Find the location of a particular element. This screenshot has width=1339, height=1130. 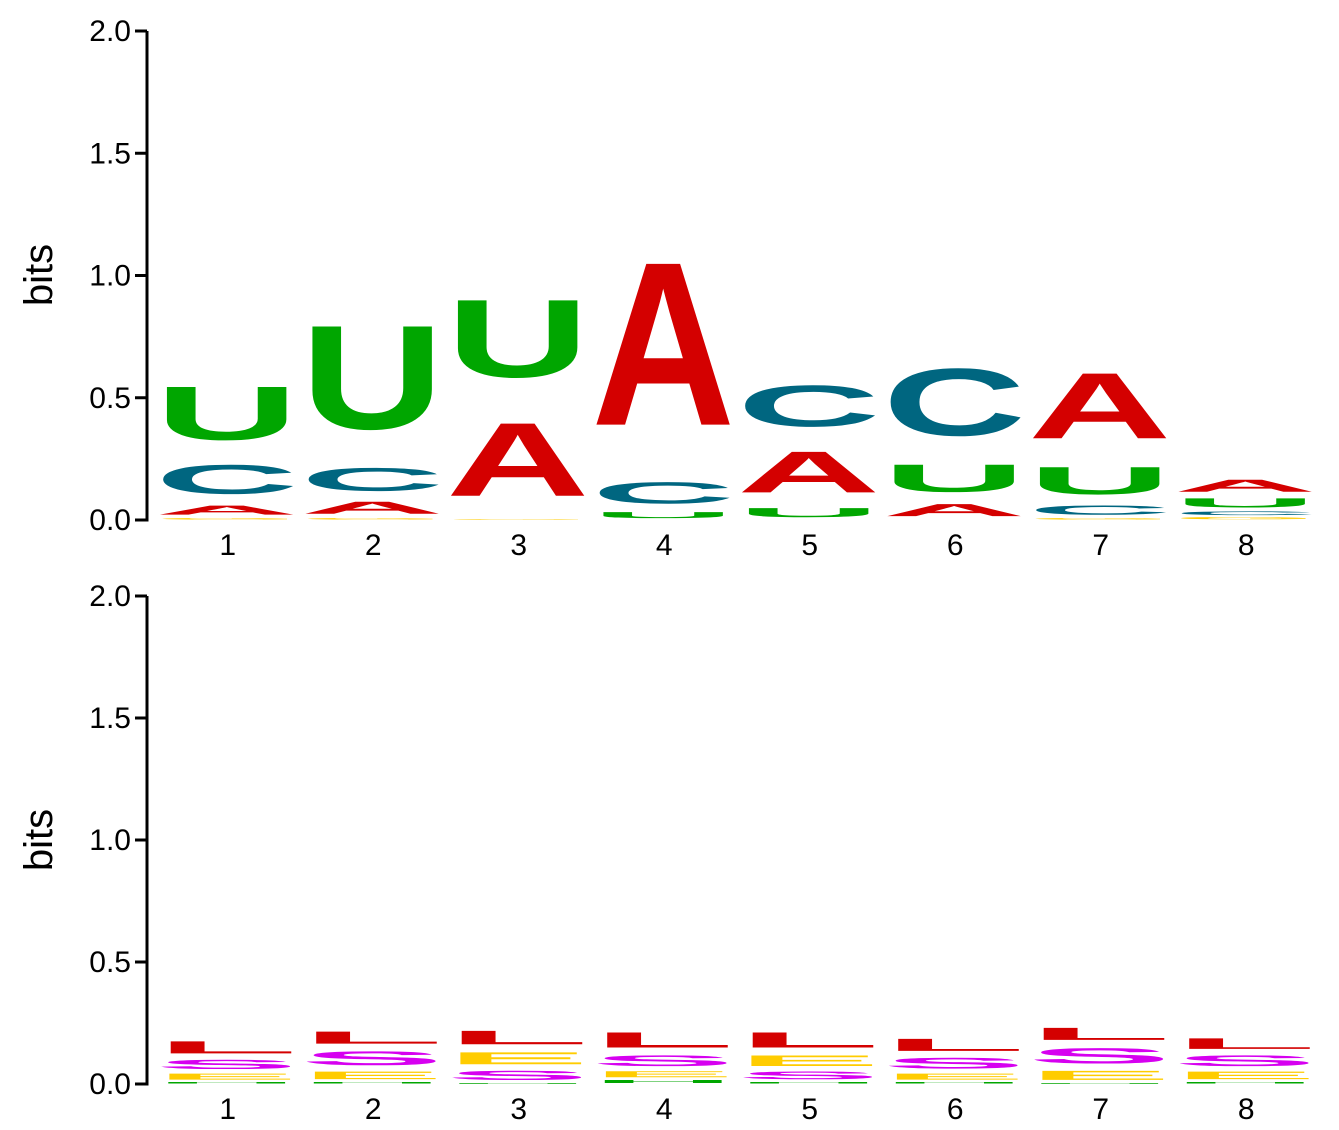

logo-stack: UAC is located at coordinates (809, 446).